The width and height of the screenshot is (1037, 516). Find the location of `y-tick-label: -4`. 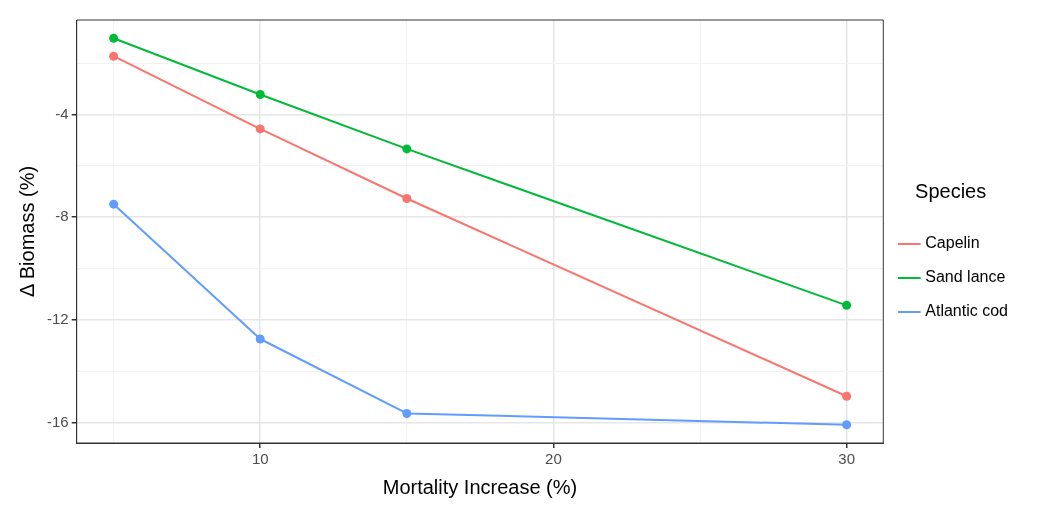

y-tick-label: -4 is located at coordinates (62, 113).